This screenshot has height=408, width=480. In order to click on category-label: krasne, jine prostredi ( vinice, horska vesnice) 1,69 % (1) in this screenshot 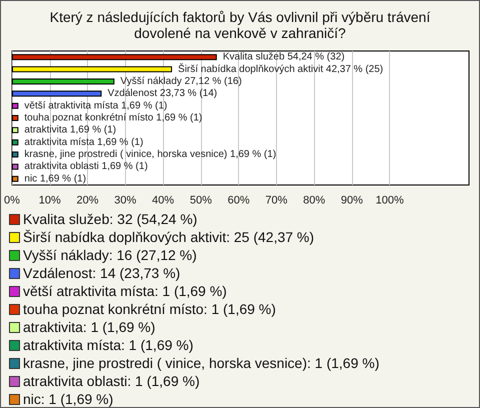, I will do `click(150, 154)`.